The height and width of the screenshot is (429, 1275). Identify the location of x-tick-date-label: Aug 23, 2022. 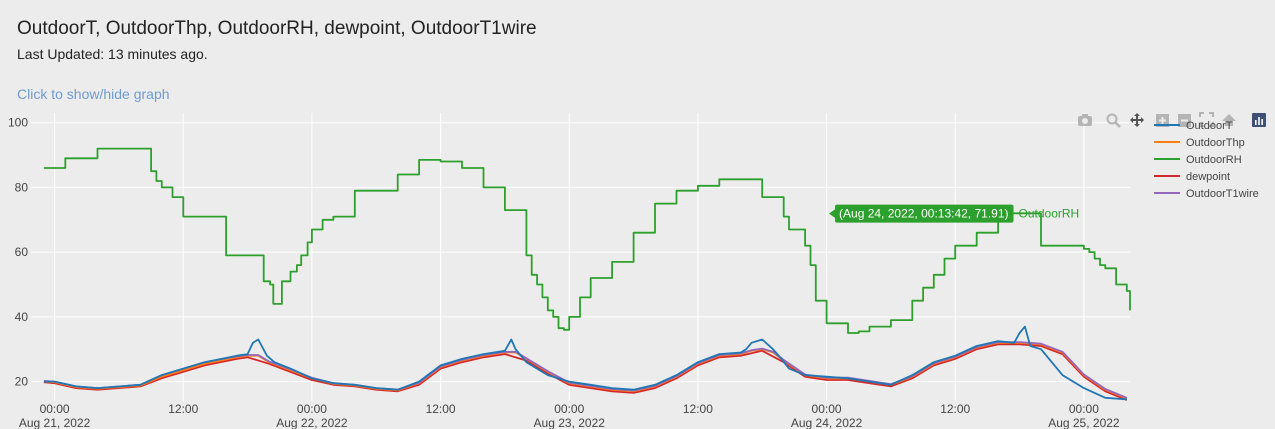
(570, 422).